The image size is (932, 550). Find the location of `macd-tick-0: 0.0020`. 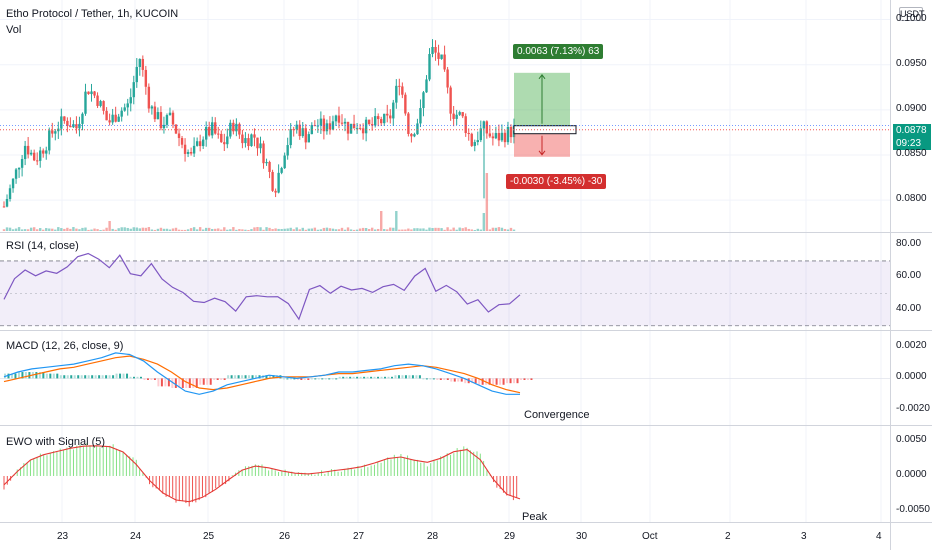

macd-tick-0: 0.0020 is located at coordinates (911, 345).